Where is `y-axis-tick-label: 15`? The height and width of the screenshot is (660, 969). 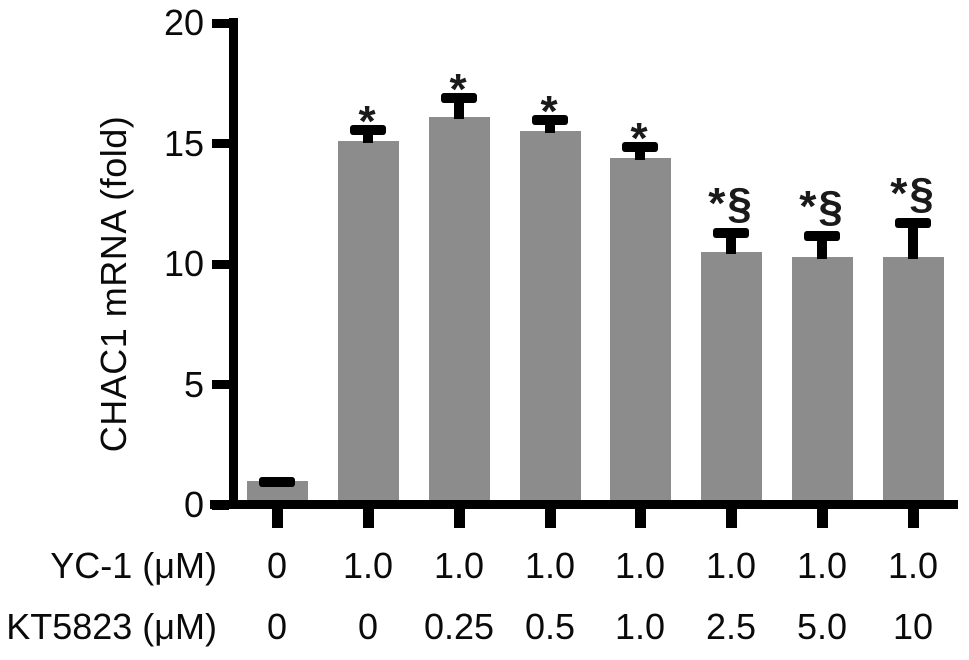
y-axis-tick-label: 15 is located at coordinates (183, 143).